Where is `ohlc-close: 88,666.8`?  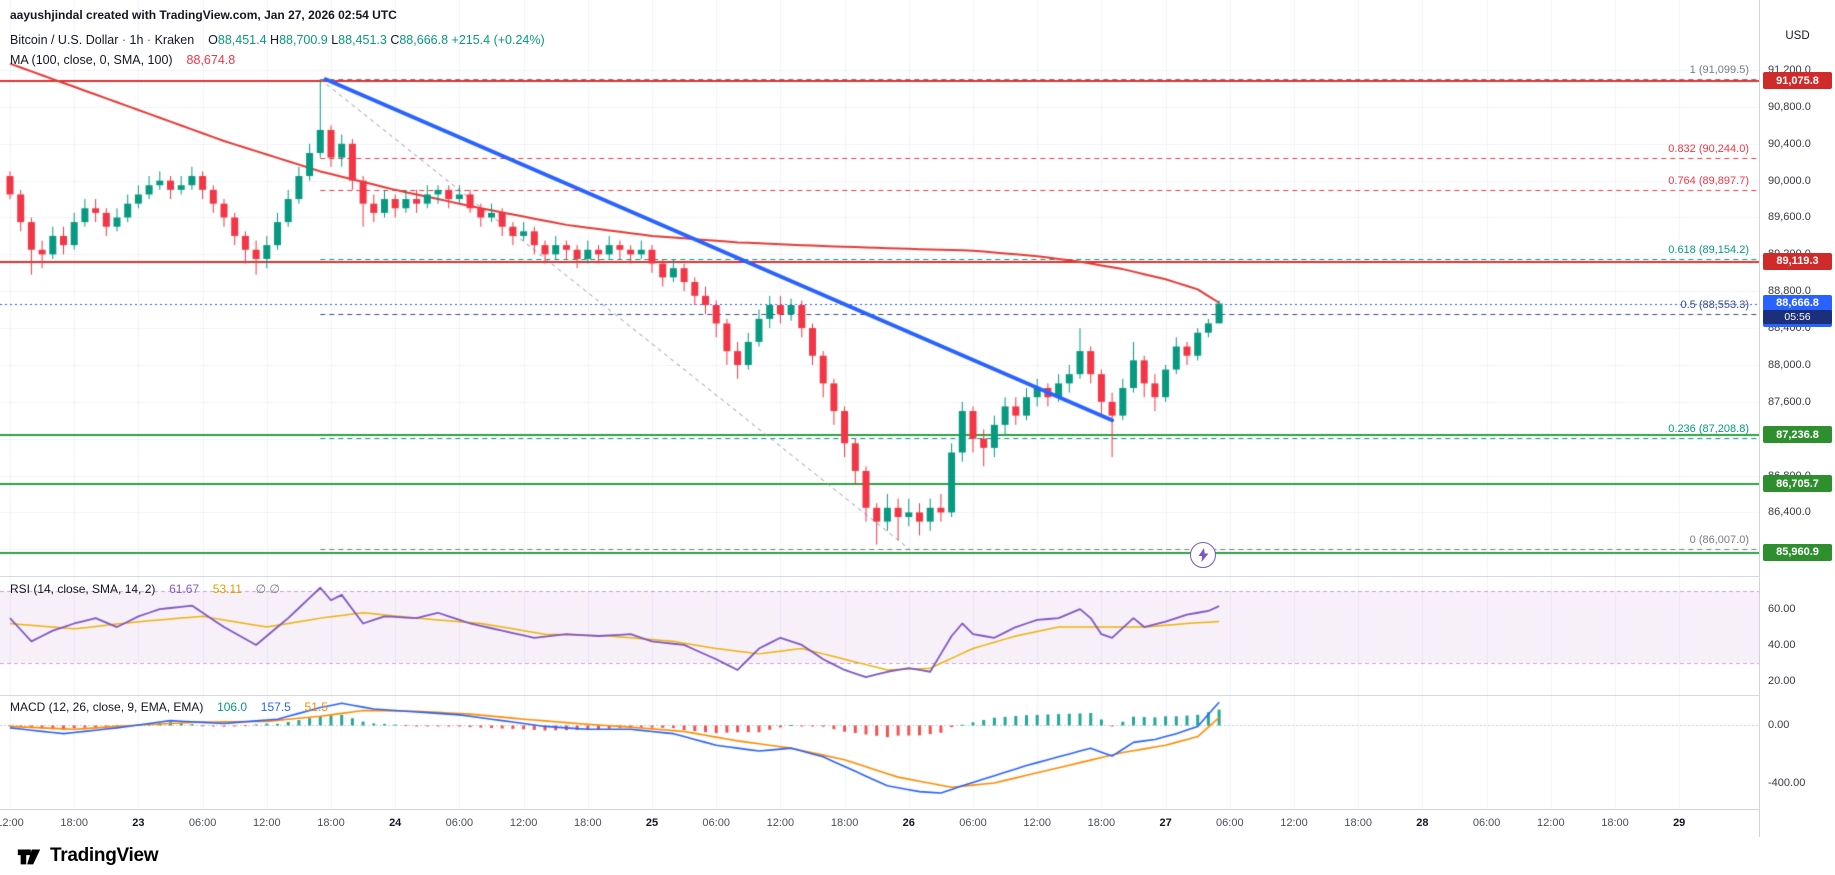
ohlc-close: 88,666.8 is located at coordinates (424, 40).